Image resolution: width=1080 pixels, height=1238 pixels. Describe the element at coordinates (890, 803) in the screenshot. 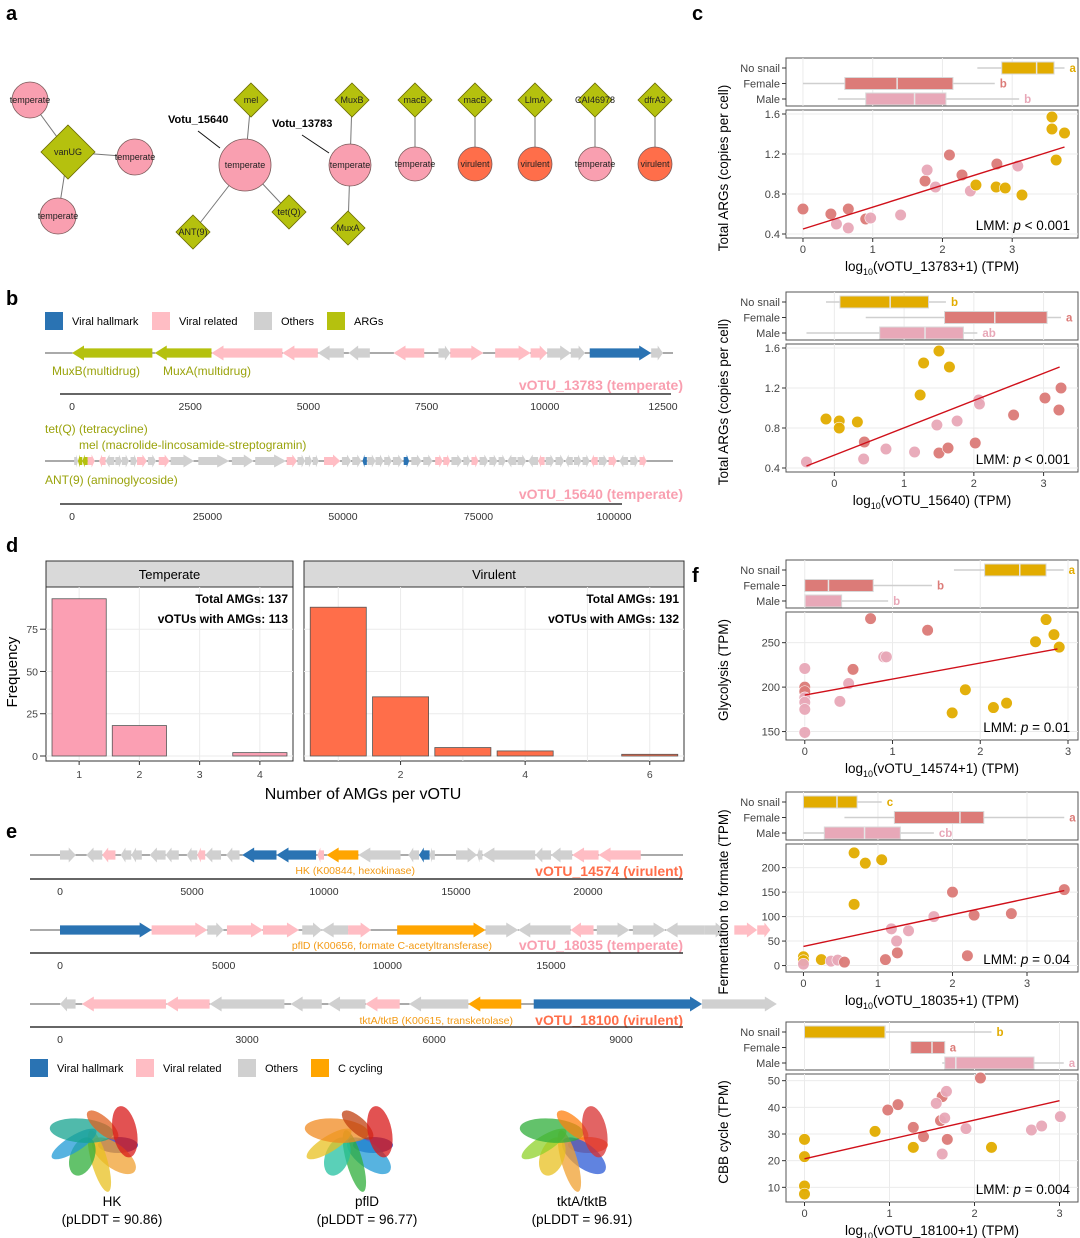

I see `significance-letter: c` at that location.